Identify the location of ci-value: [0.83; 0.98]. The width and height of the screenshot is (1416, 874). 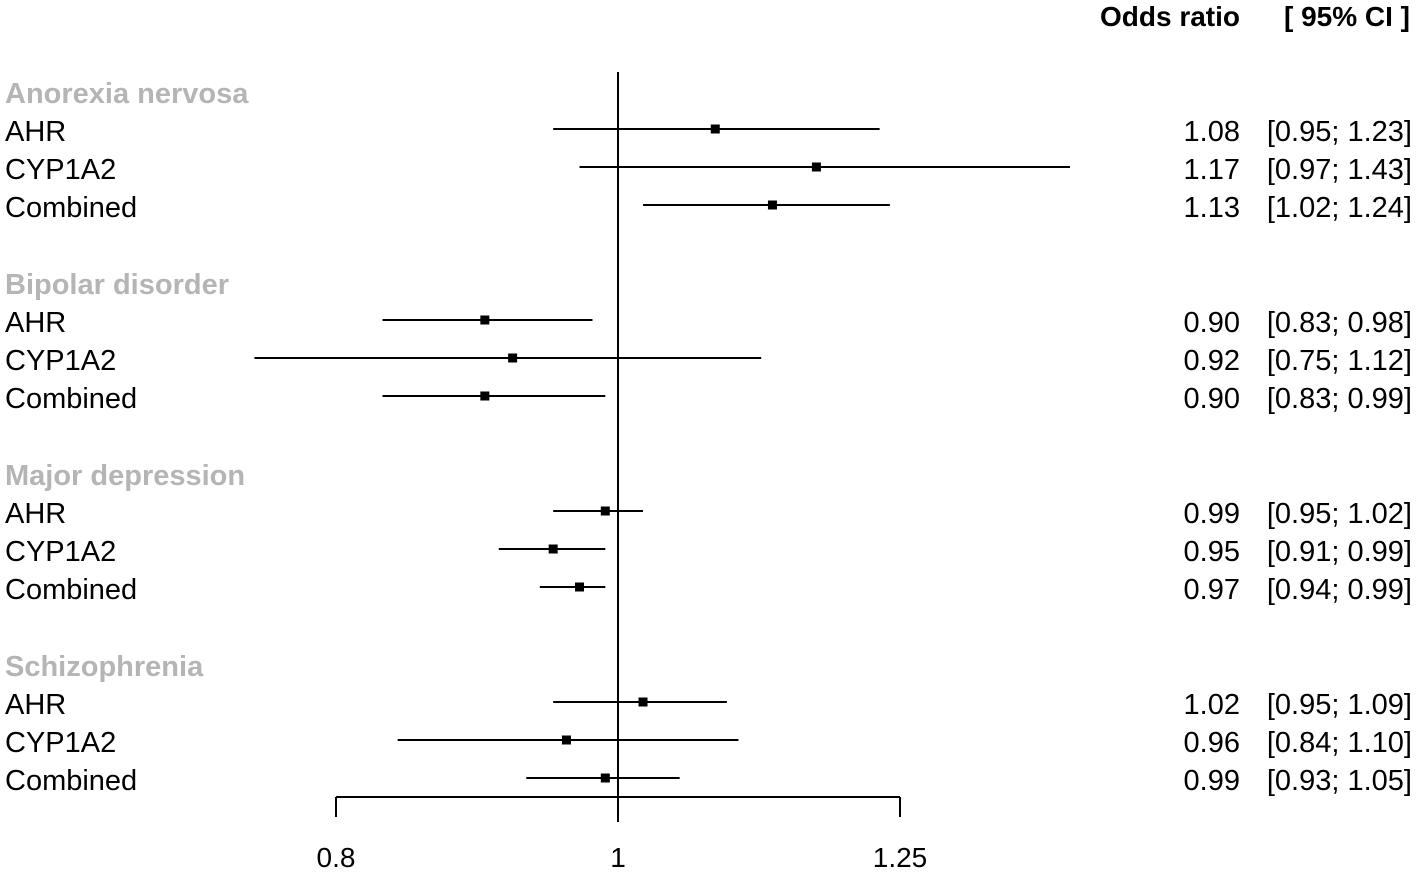
(1339, 323).